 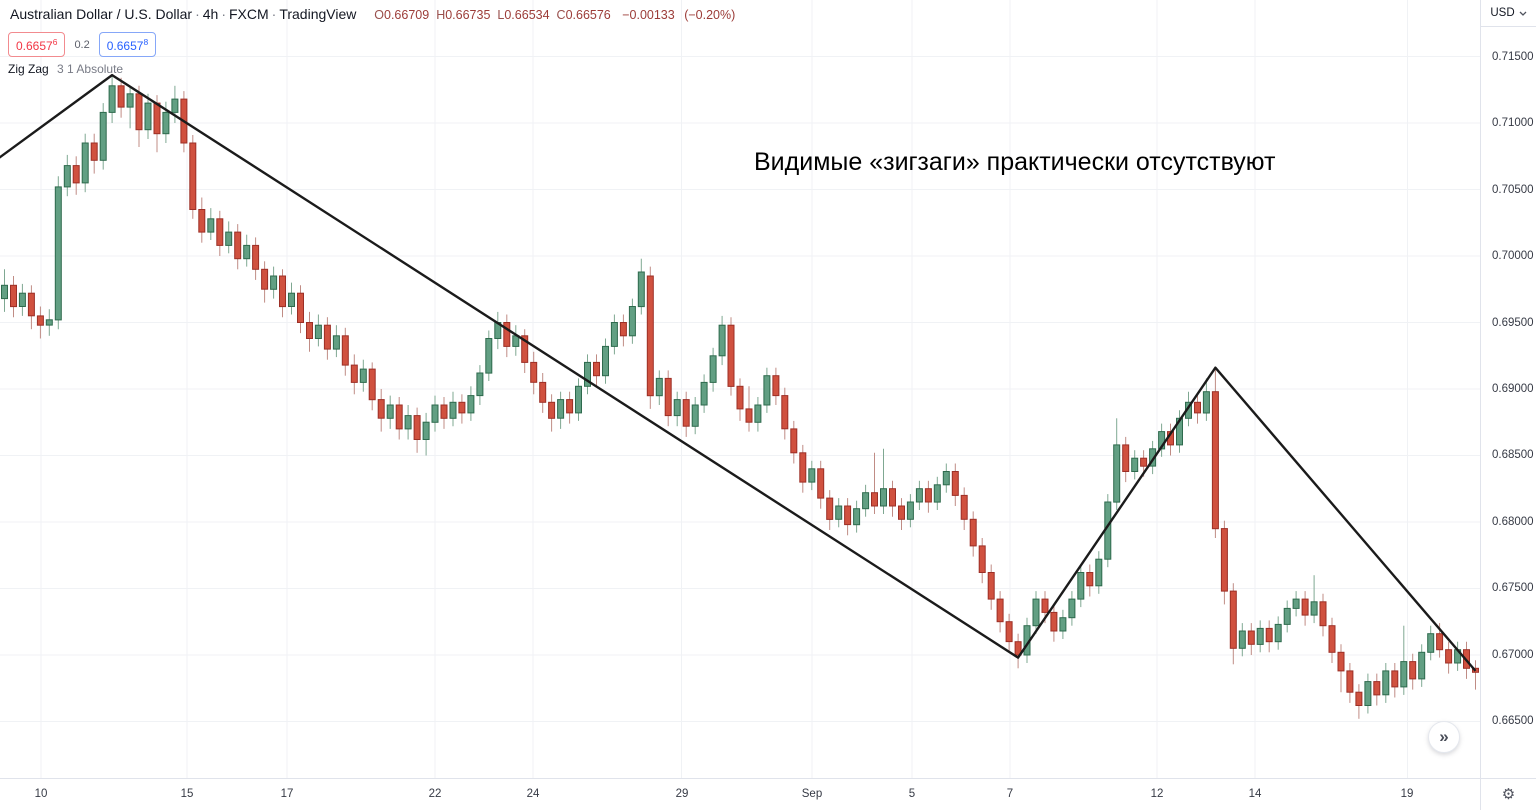 What do you see at coordinates (379, 15) in the screenshot?
I see `ohlc-letter: O` at bounding box center [379, 15].